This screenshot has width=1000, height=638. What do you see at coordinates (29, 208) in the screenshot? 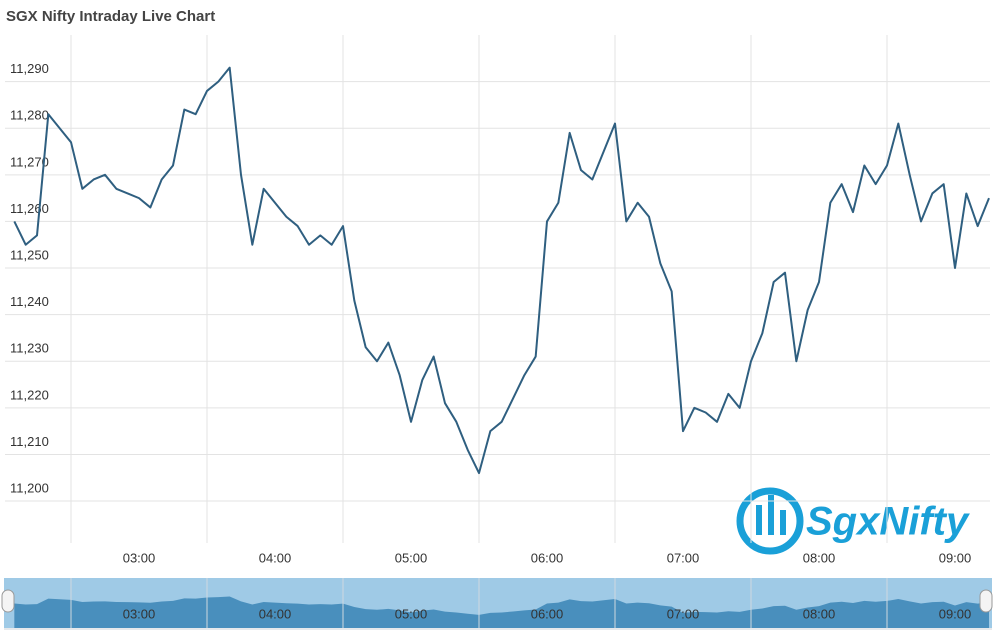
I see `y-tick-label: 11,260` at bounding box center [29, 208].